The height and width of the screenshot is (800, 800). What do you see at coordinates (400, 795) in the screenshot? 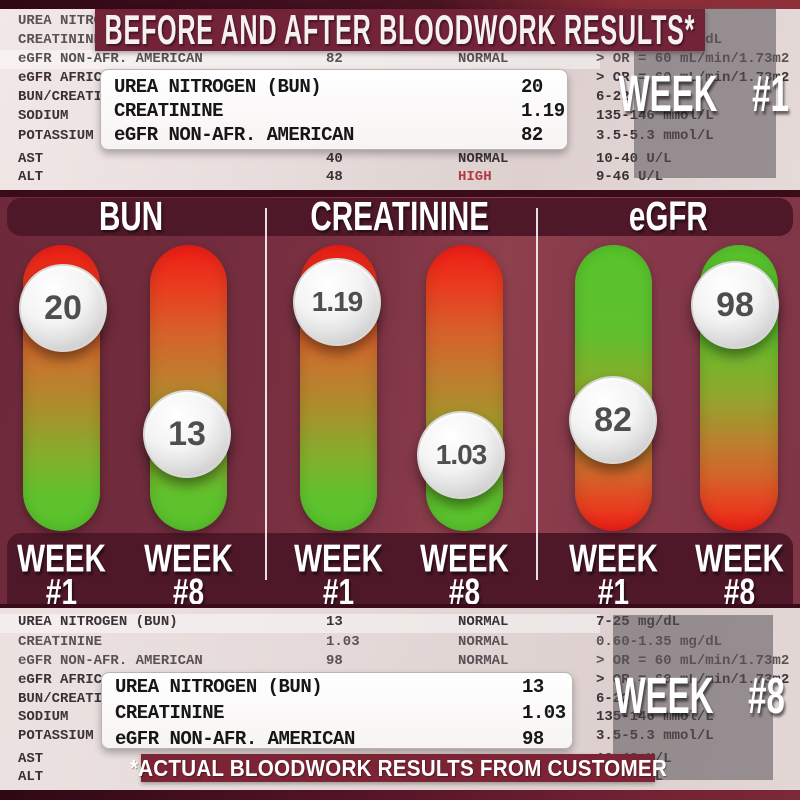
I see `bottom-edge-strip` at bounding box center [400, 795].